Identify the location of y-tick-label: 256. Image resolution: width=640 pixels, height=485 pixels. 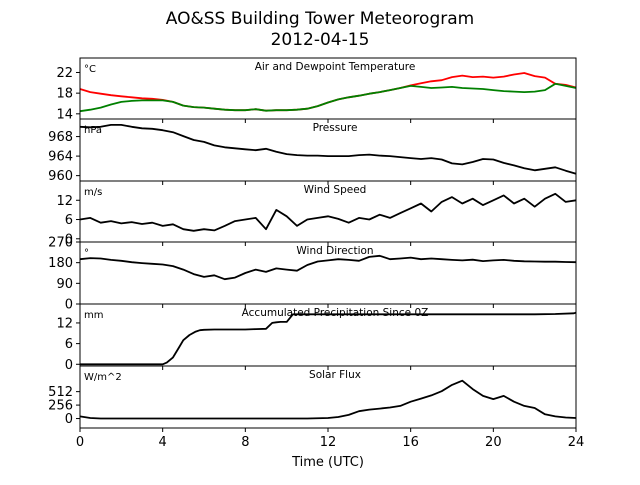
(60, 406).